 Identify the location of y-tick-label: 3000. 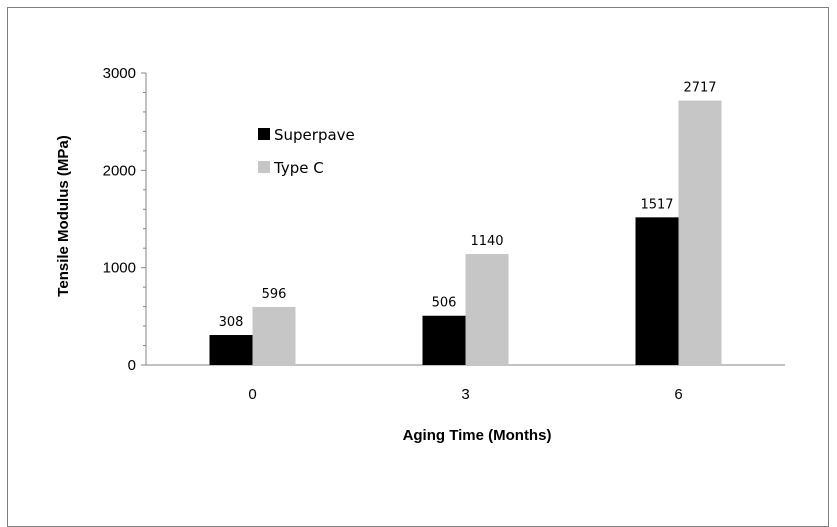
(119, 73).